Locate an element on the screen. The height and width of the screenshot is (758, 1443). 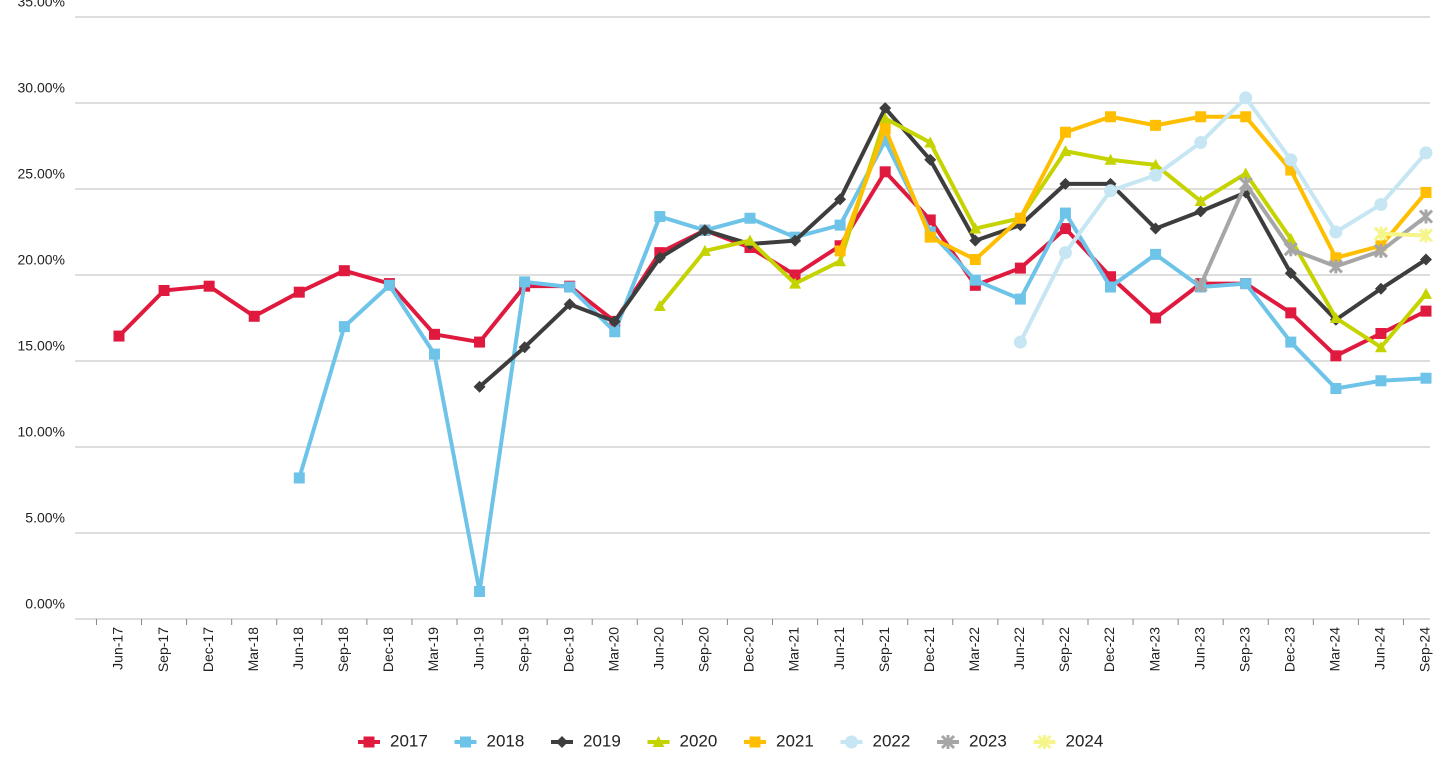
x-tick-label: Mar-22 is located at coordinates (974, 649).